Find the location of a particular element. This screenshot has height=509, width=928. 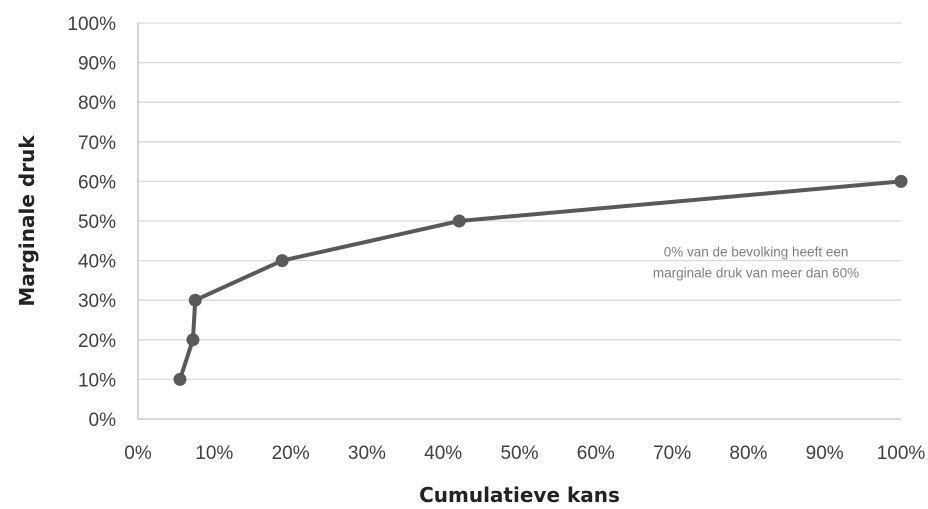

x-tick-label: 80% is located at coordinates (748, 453).